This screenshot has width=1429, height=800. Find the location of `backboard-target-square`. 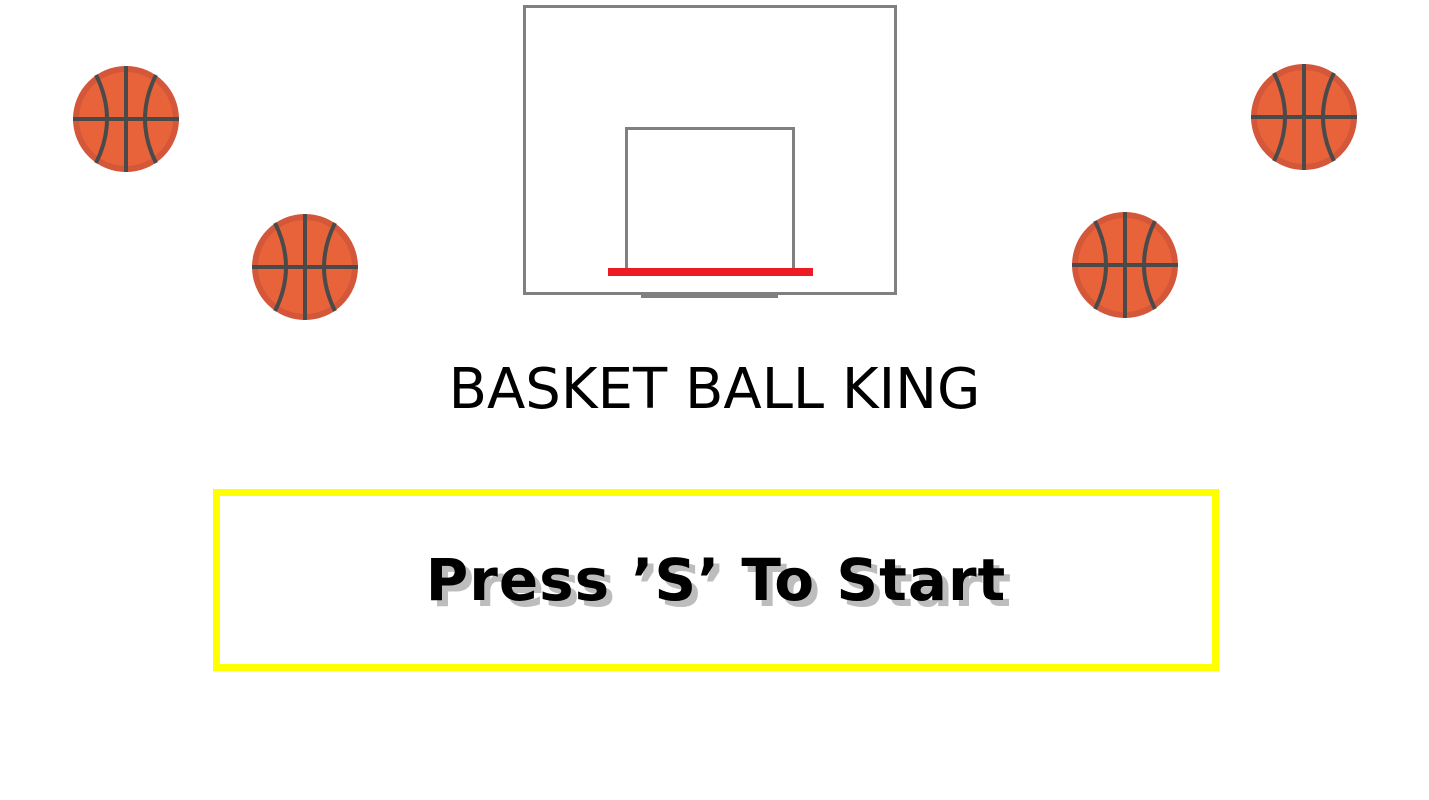

backboard-target-square is located at coordinates (710, 200).